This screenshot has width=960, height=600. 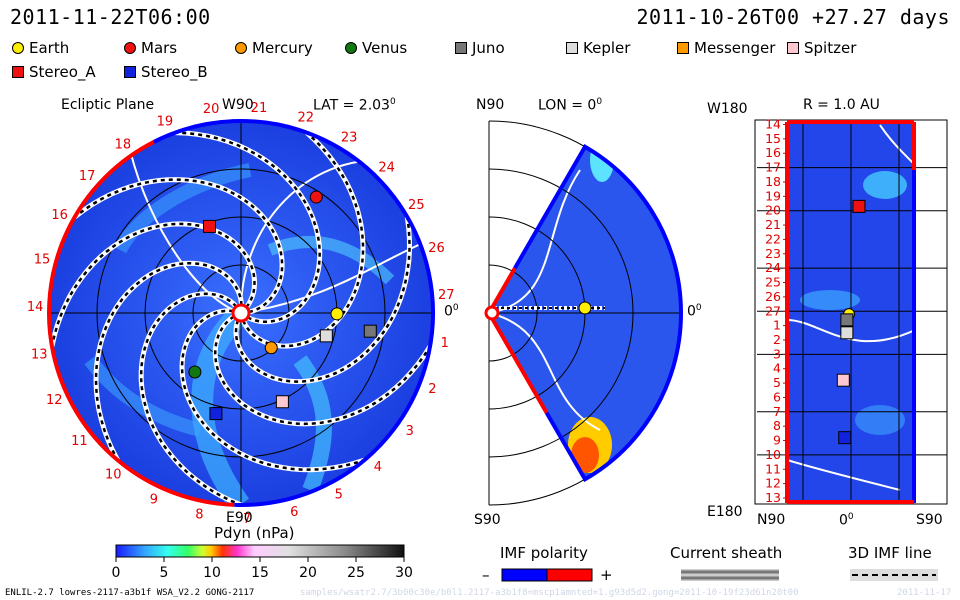 I want to click on earth-marker-icon, so click(x=18, y=48).